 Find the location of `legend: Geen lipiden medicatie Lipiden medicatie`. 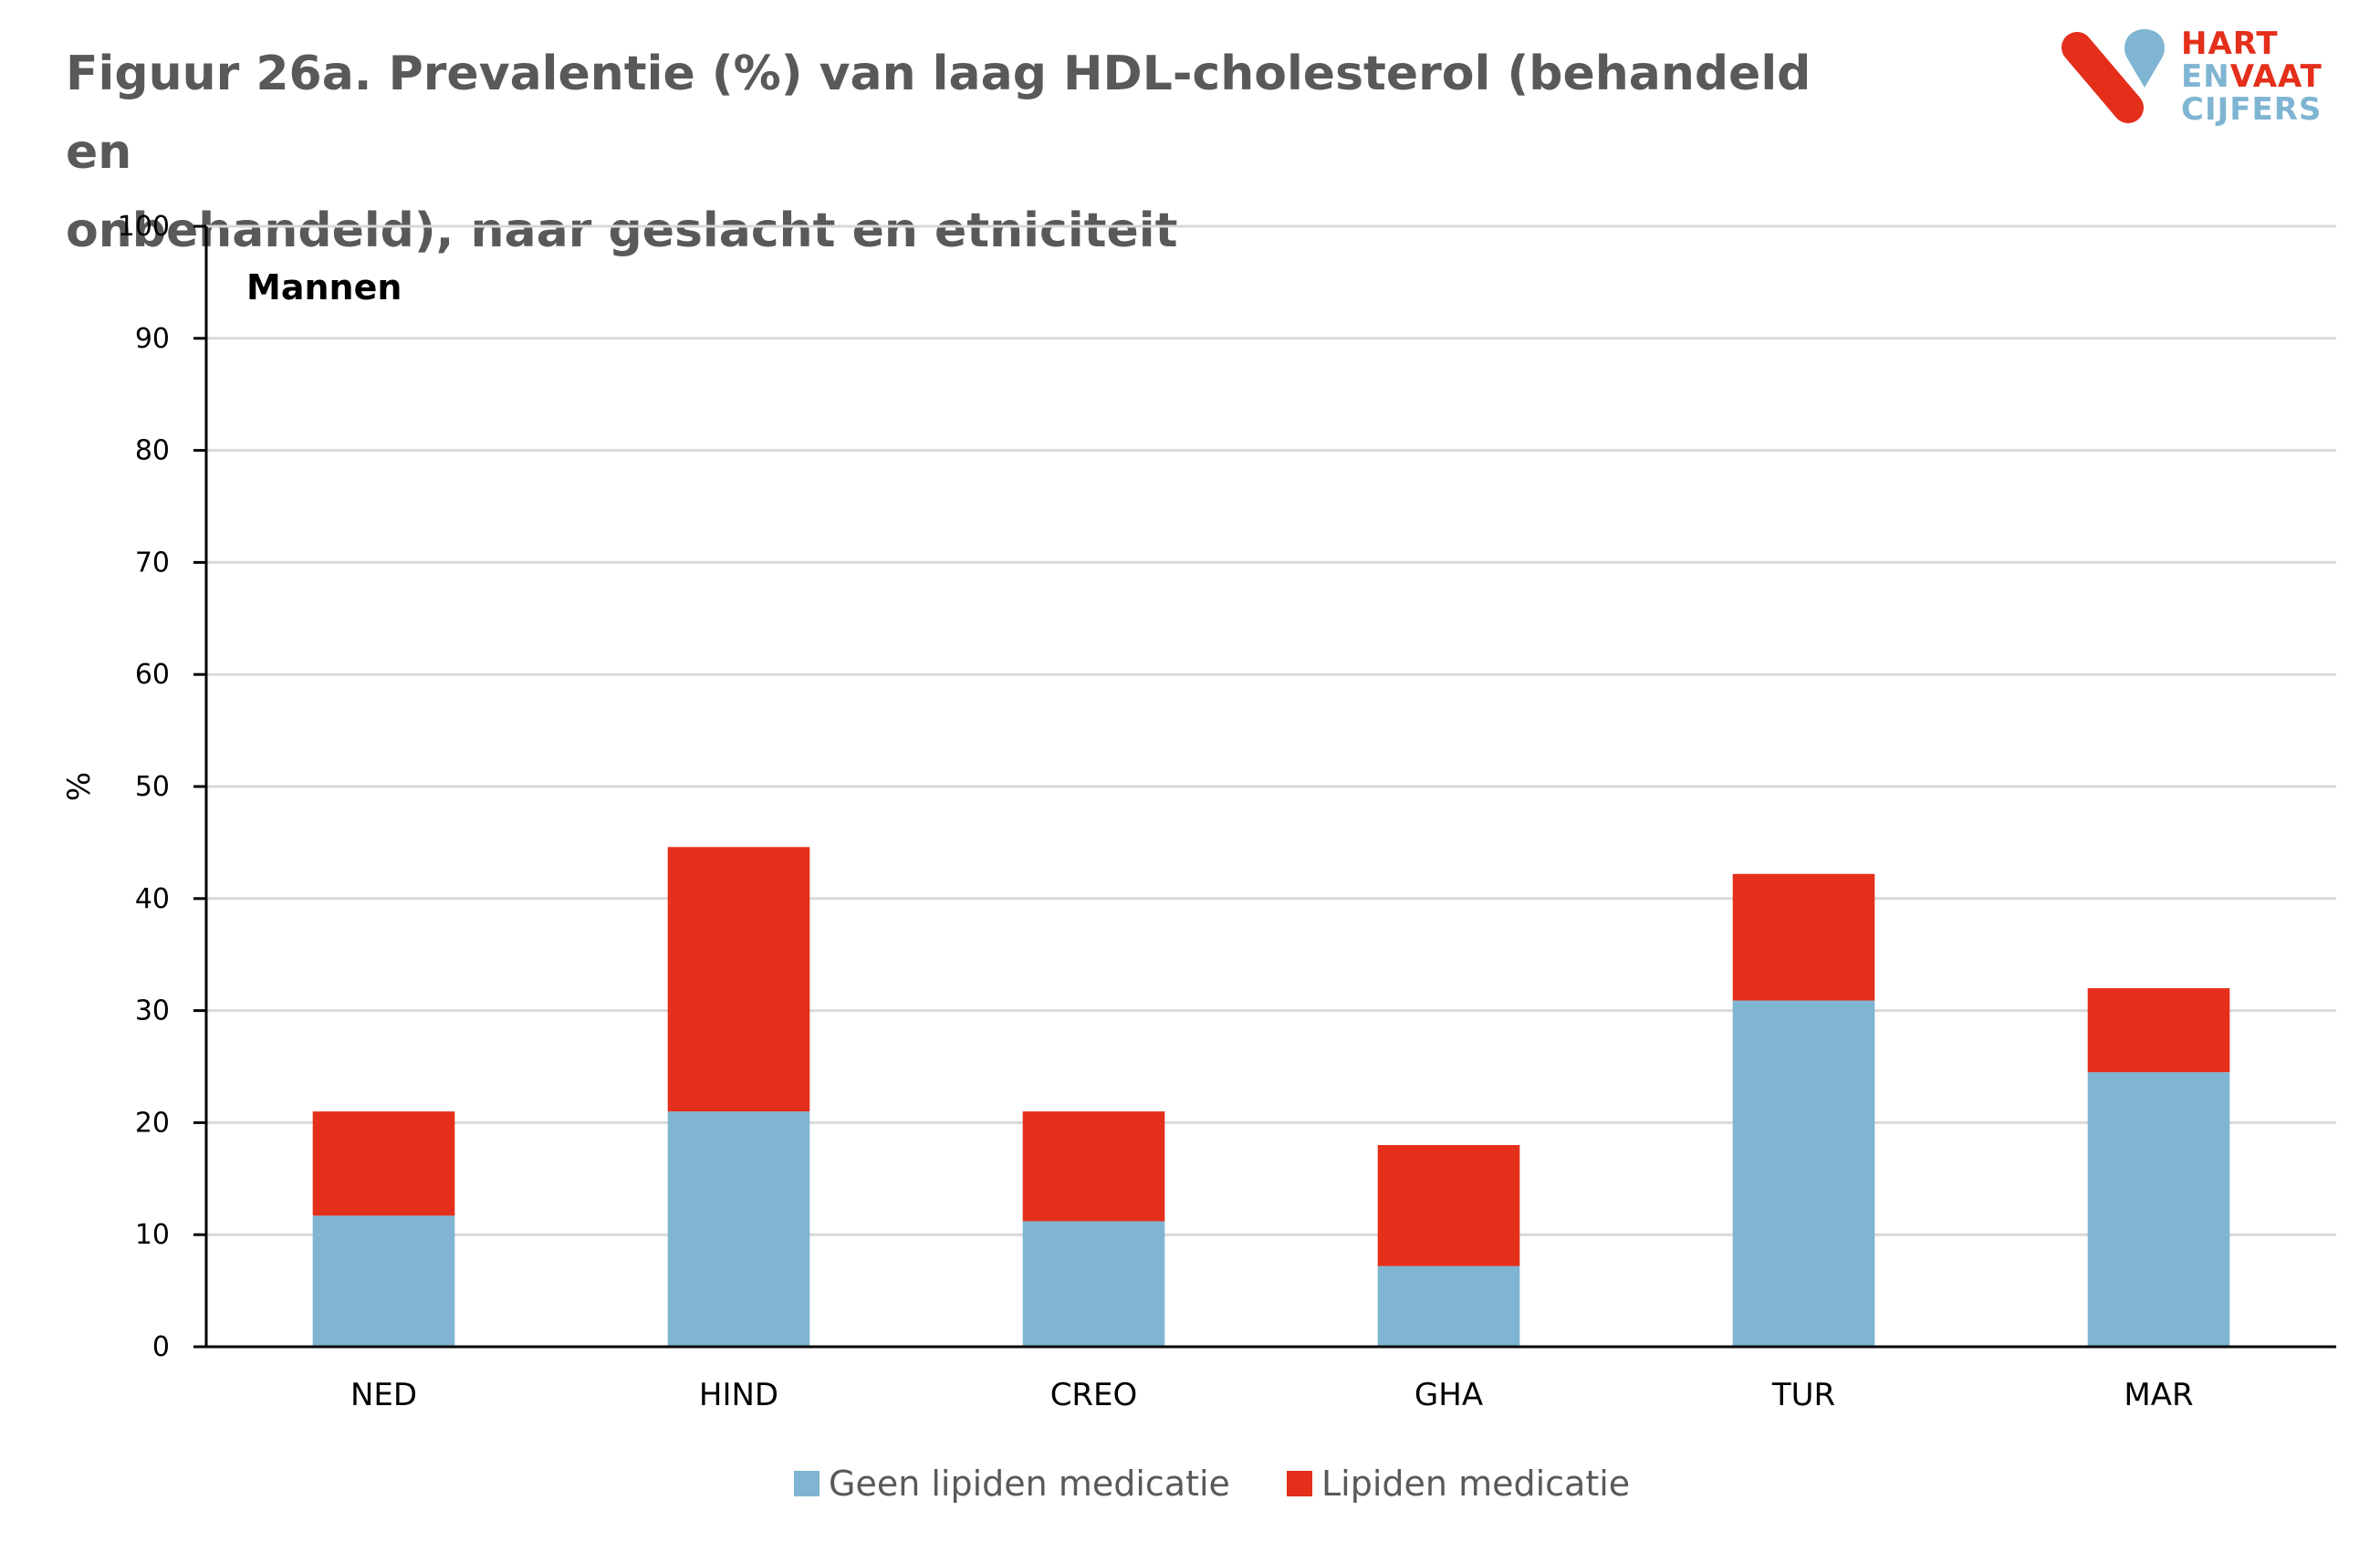

legend: Geen lipiden medicatie Lipiden medicatie is located at coordinates (1212, 1484).